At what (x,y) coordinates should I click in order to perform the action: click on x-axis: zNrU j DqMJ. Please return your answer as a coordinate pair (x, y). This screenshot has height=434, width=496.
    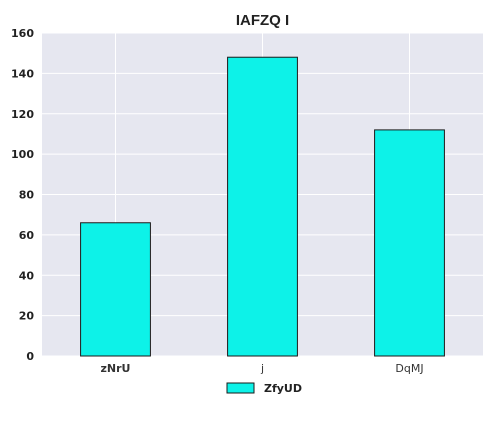
    Looking at the image, I should click on (262, 368).